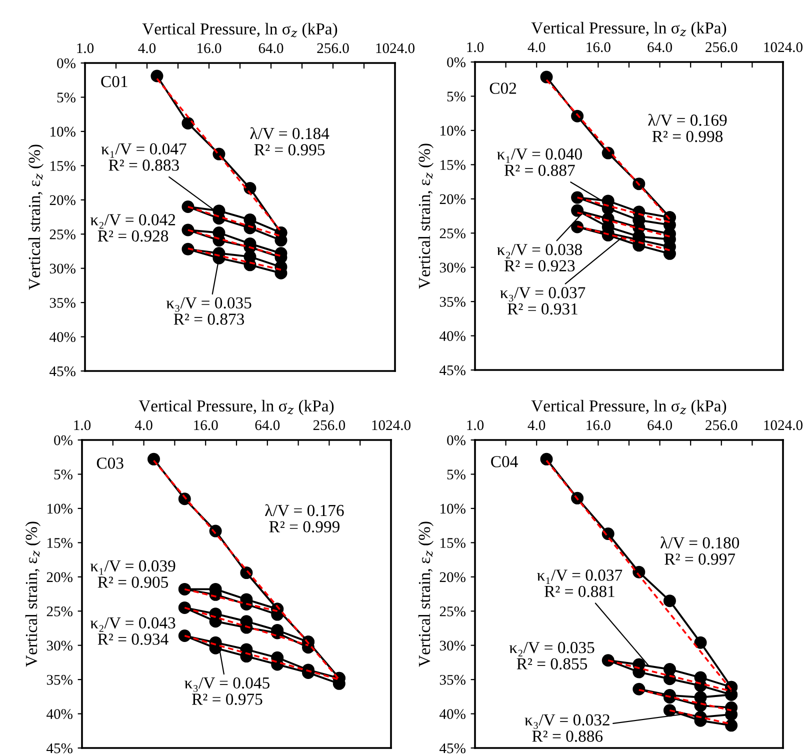  Describe the element at coordinates (687, 128) in the screenshot. I see `annotation: λ/V = 0.169 R² = 0.998` at that location.